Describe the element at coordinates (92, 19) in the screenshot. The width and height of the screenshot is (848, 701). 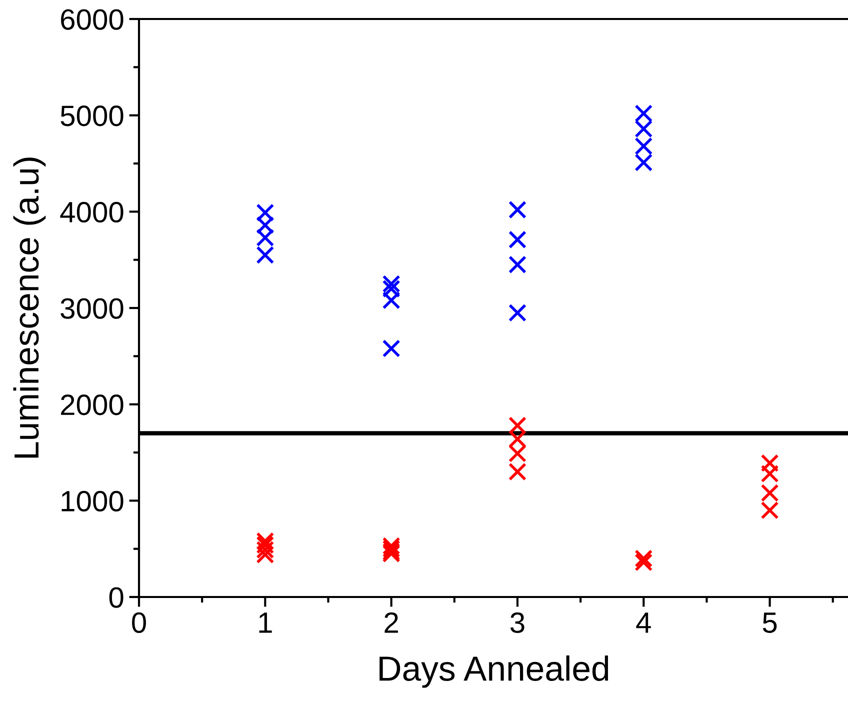
I see `y-tick-label: 6000` at that location.